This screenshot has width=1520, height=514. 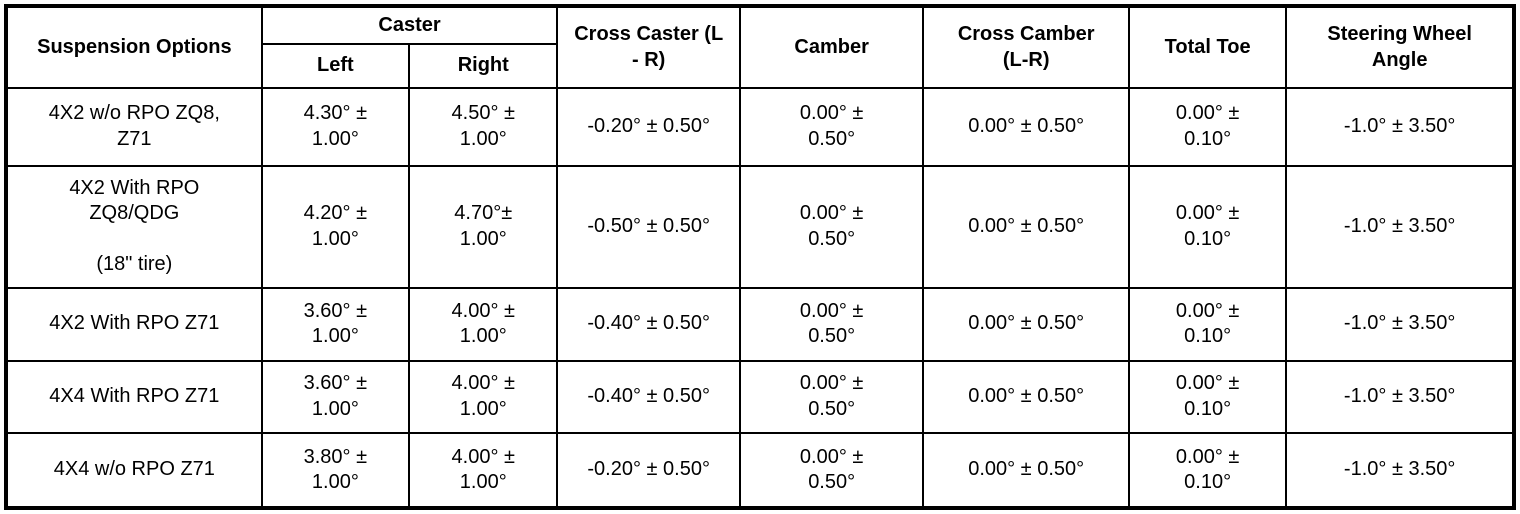 I want to click on header-row-sub: Left Right, so click(x=760, y=66).